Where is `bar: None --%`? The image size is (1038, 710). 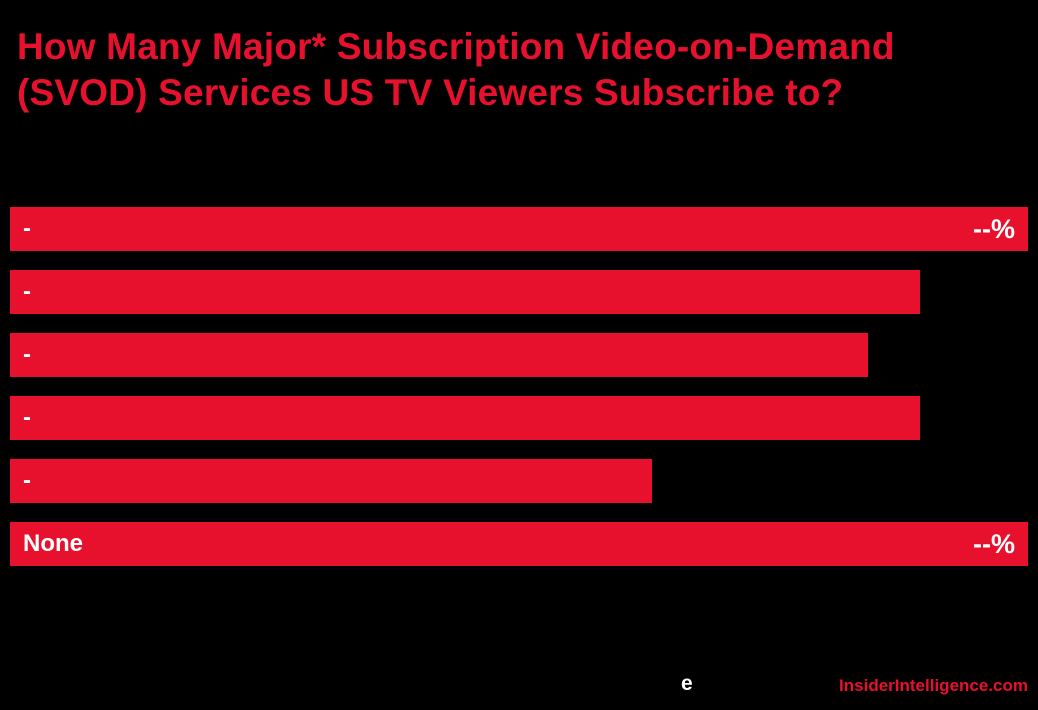 bar: None --% is located at coordinates (519, 544).